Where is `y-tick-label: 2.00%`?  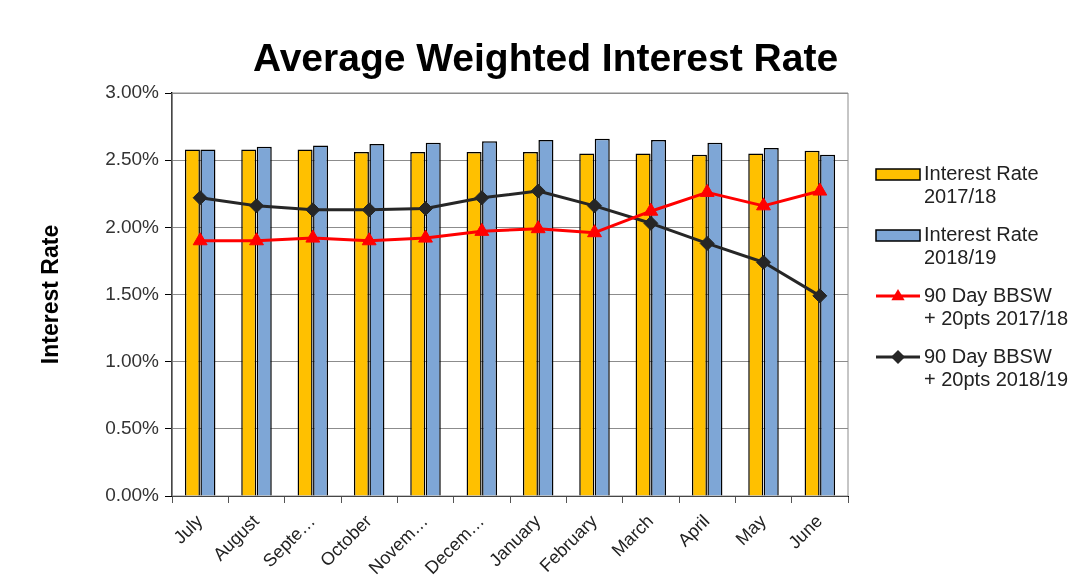 y-tick-label: 2.00% is located at coordinates (132, 226).